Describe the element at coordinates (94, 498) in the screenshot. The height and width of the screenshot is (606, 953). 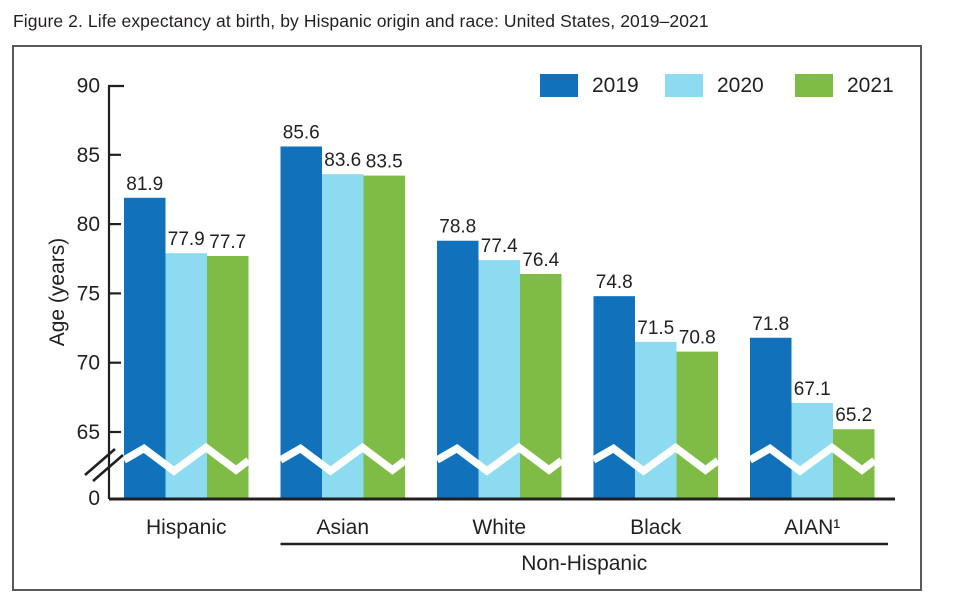
I see `y-tick-label-zero: 0` at that location.